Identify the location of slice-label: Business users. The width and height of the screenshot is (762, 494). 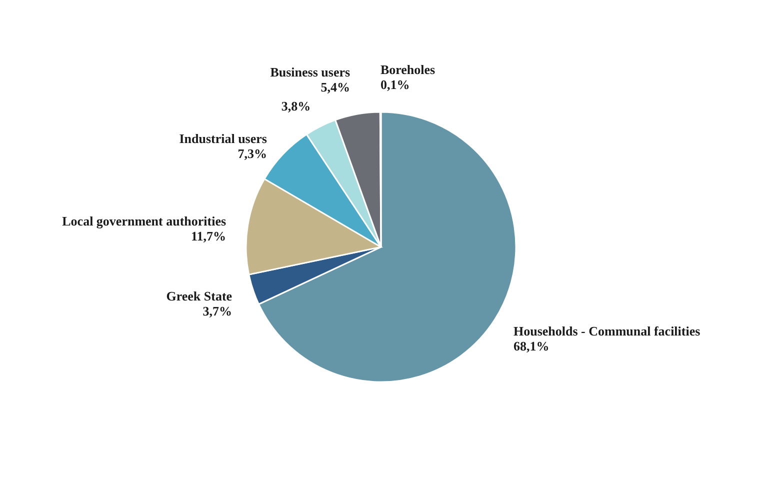
(310, 72).